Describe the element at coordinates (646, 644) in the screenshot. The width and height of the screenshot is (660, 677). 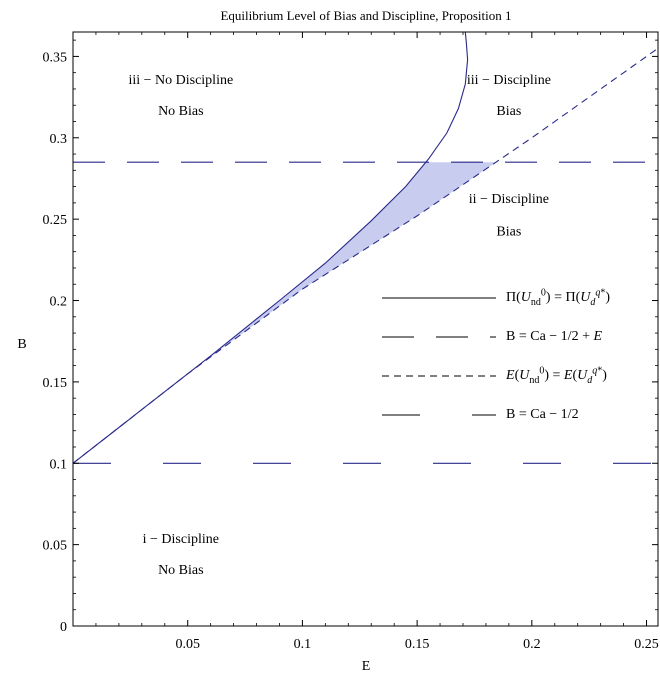
I see `x-tick-label: 0.25` at that location.